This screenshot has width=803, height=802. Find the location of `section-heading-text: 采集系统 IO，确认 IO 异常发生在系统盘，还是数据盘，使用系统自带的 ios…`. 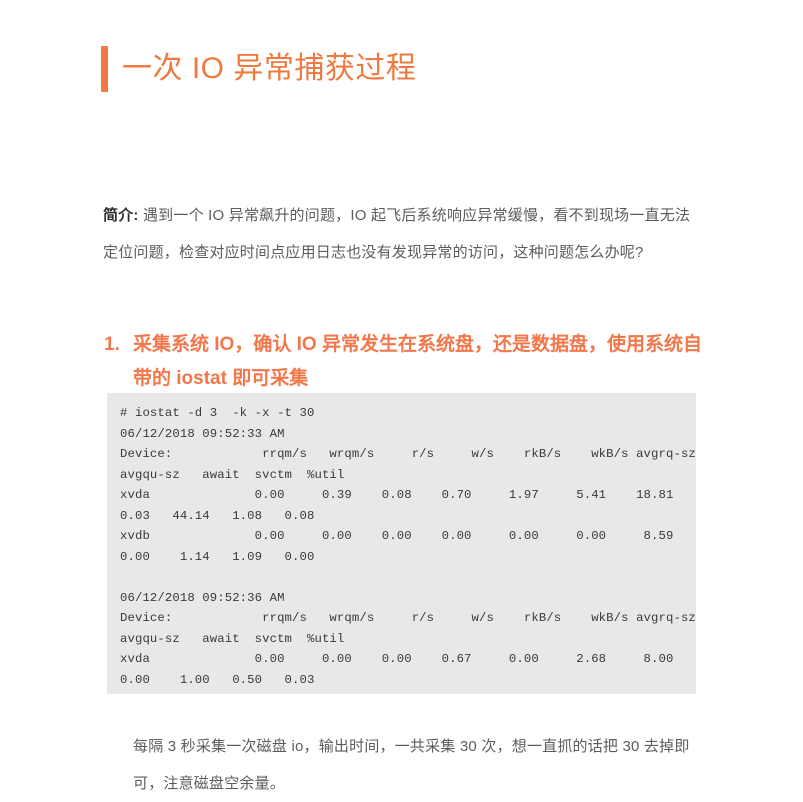

section-heading-text: 采集系统 IO，确认 IO 异常发生在系统盘，还是数据盘，使用系统自带的 ios… is located at coordinates (417, 361).